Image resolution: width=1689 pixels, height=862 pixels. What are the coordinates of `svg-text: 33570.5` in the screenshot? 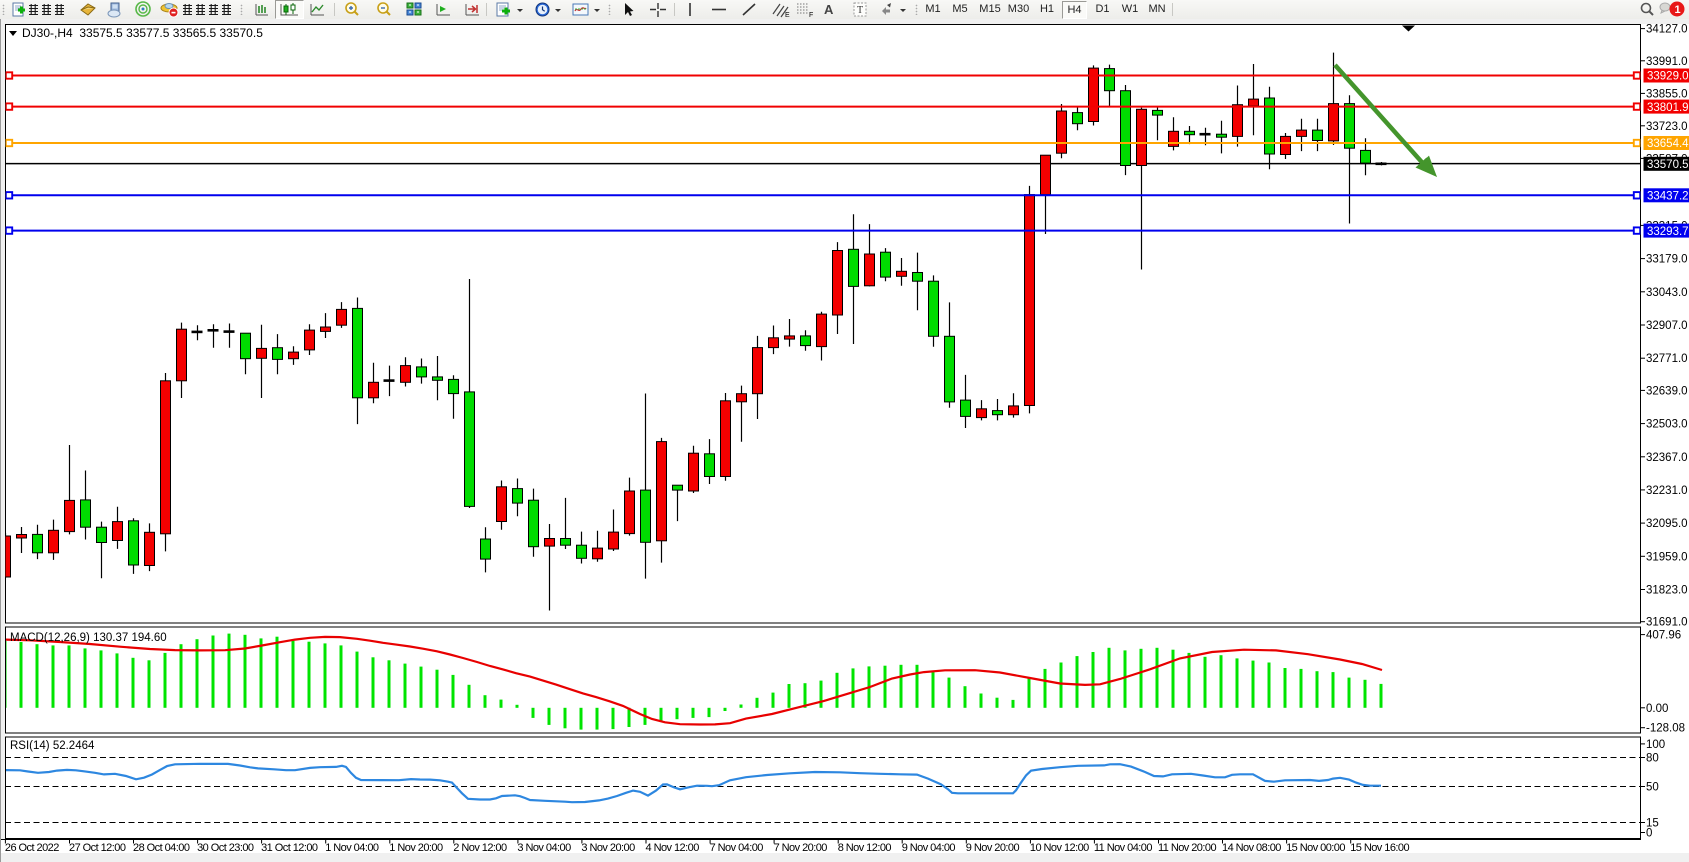 It's located at (1668, 165).